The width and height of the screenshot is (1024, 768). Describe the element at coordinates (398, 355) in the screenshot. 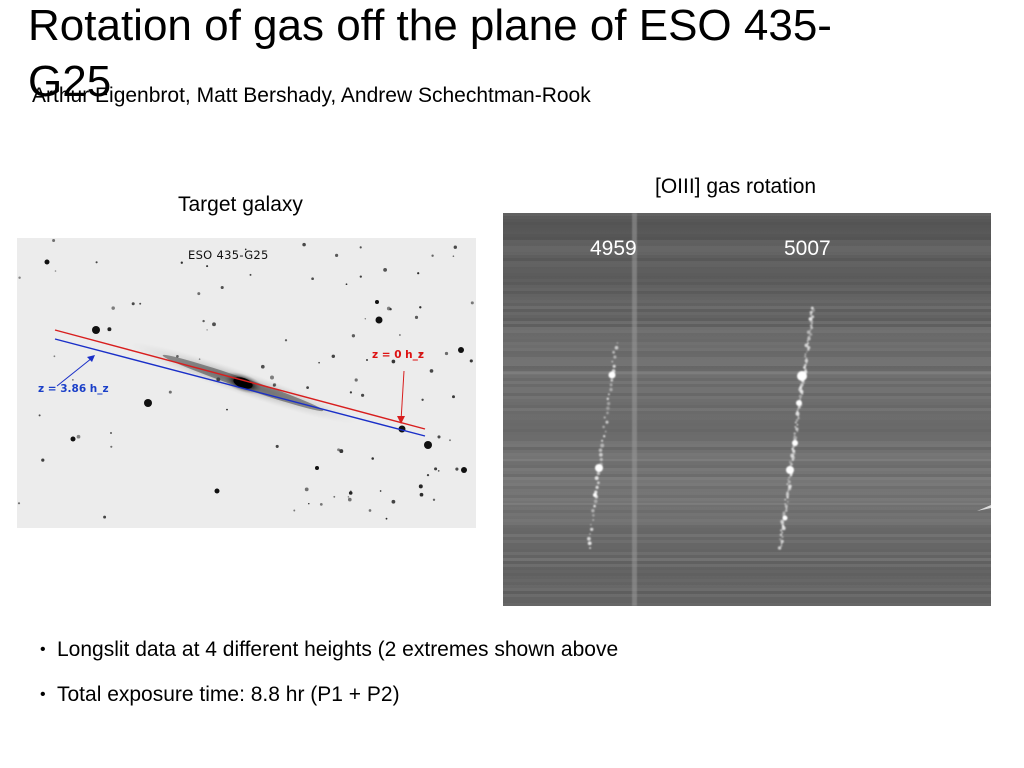

I see `annotation-z0: z = 0 h_z` at that location.